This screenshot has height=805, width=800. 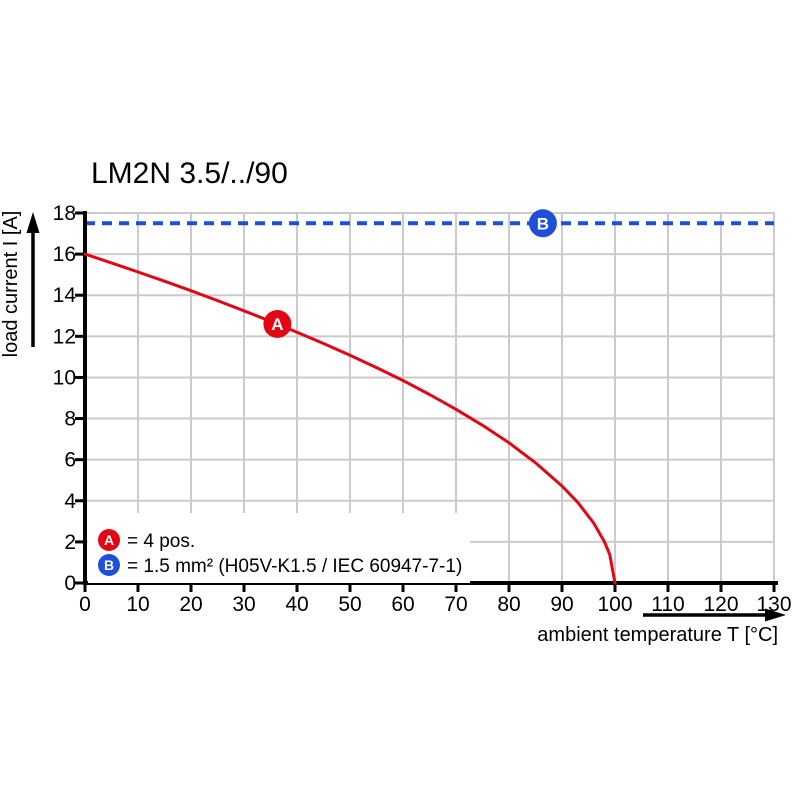 I want to click on x-tick-label: 60, so click(x=402, y=604).